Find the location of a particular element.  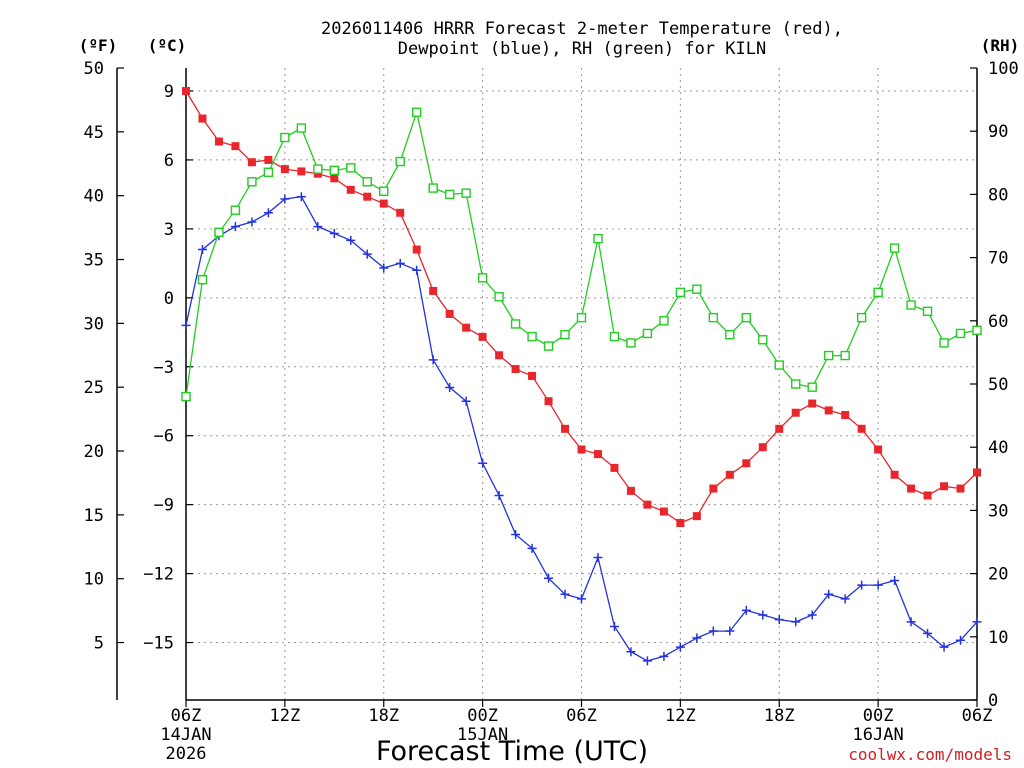

fahrenheit-tick-label: 10 is located at coordinates (94, 580).